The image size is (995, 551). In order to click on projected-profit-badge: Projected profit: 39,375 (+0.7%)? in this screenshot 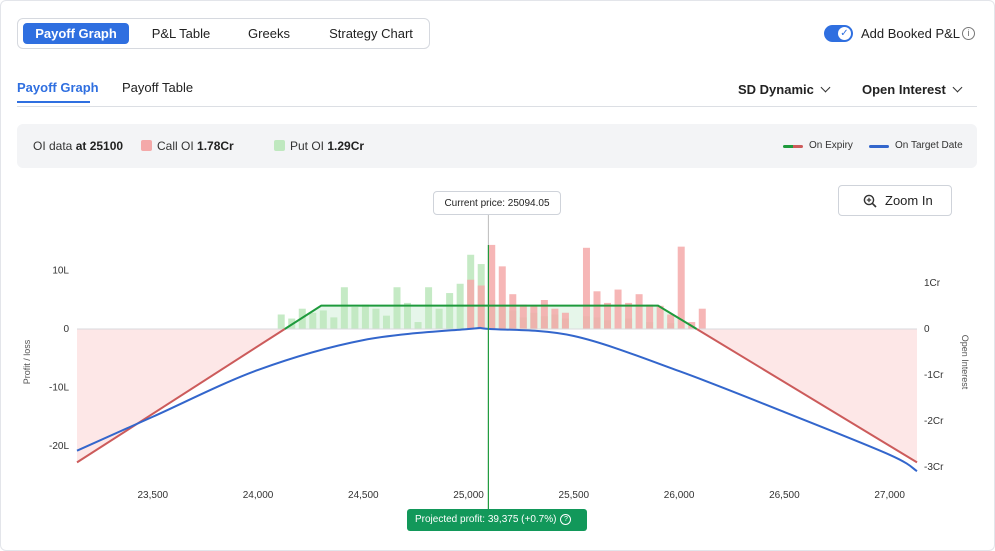, I will do `click(497, 520)`.